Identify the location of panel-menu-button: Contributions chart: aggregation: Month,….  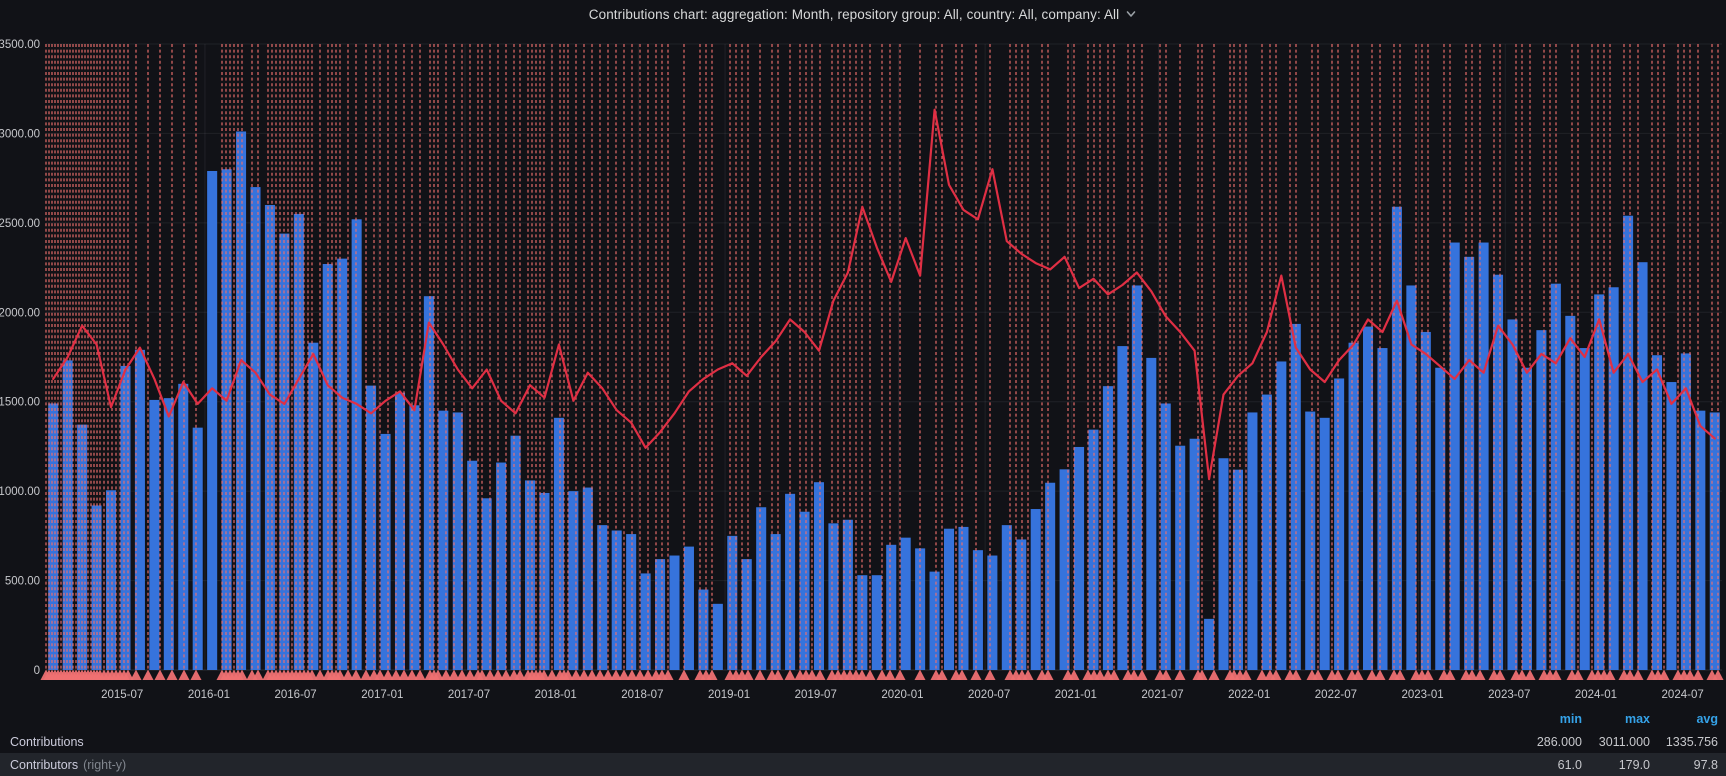
(863, 14).